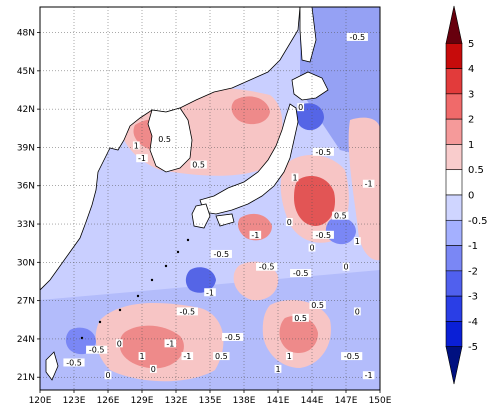 The width and height of the screenshot is (499, 408). Describe the element at coordinates (466, 195) in the screenshot. I see `colorbar: 5 4 3 2 1 0.5 0 -0.5 -1 -2 -3 -4 -5` at that location.